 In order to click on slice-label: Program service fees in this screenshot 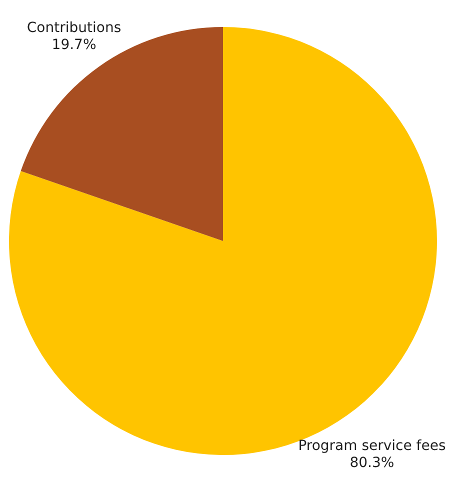, I will do `click(372, 446)`.